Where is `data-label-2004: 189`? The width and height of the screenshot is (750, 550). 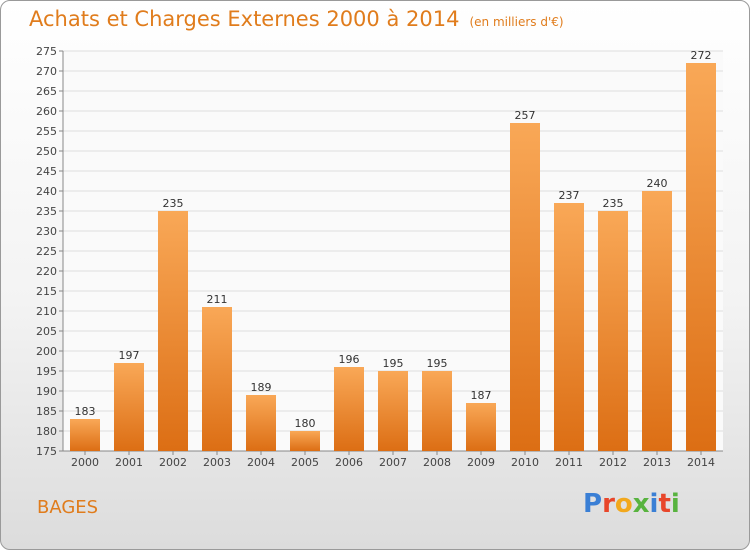 data-label-2004: 189 is located at coordinates (261, 387).